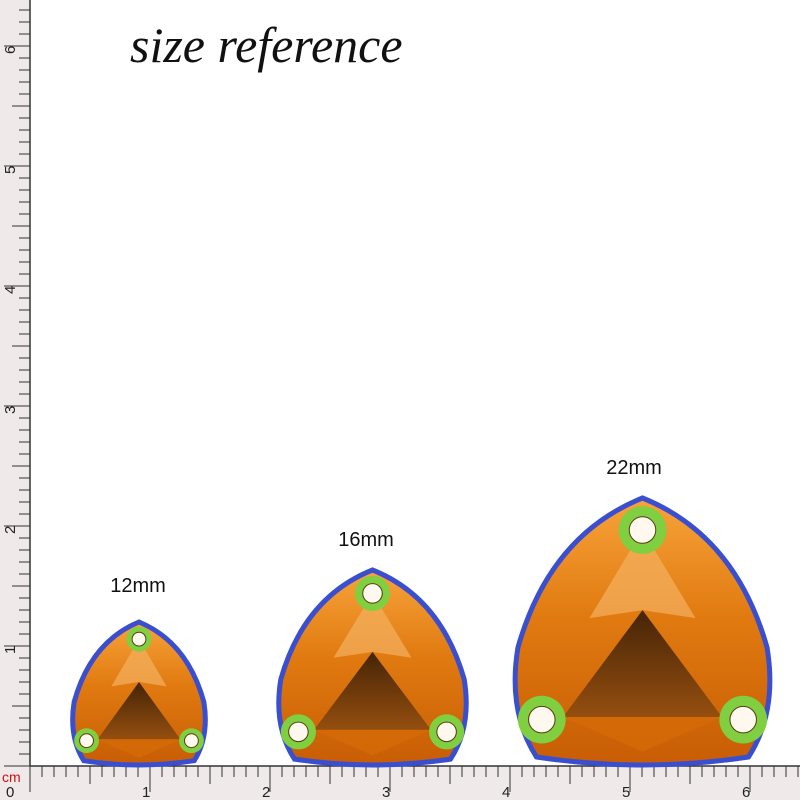  I want to click on size-label: 22mm, so click(634, 468).